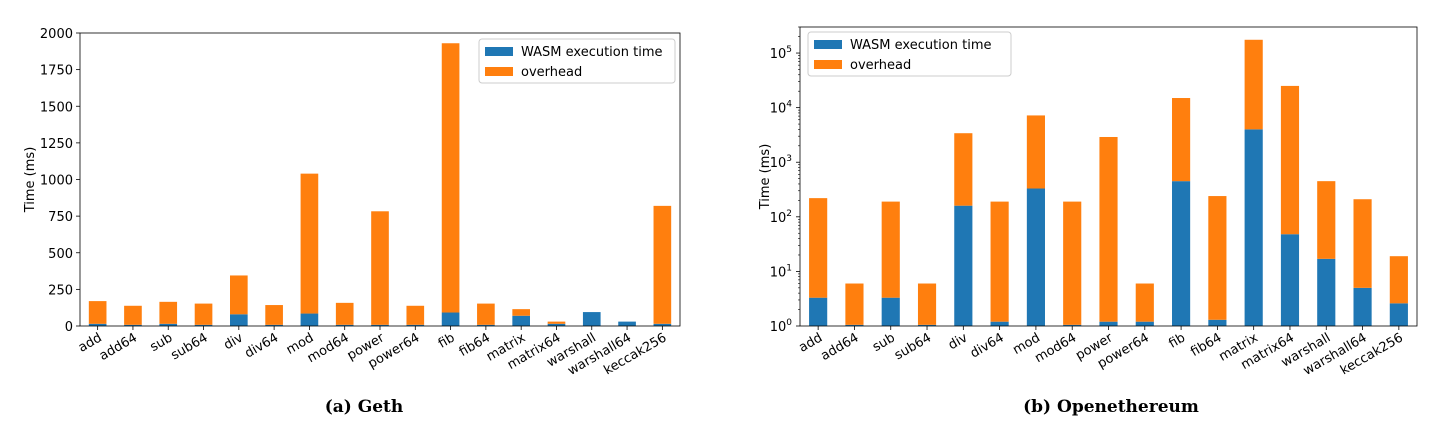 The image size is (1453, 426). What do you see at coordinates (785, 180) in the screenshot?
I see `y-axis: 10⁰ 10¹ 10² 10³ 10⁴ 10⁵` at bounding box center [785, 180].